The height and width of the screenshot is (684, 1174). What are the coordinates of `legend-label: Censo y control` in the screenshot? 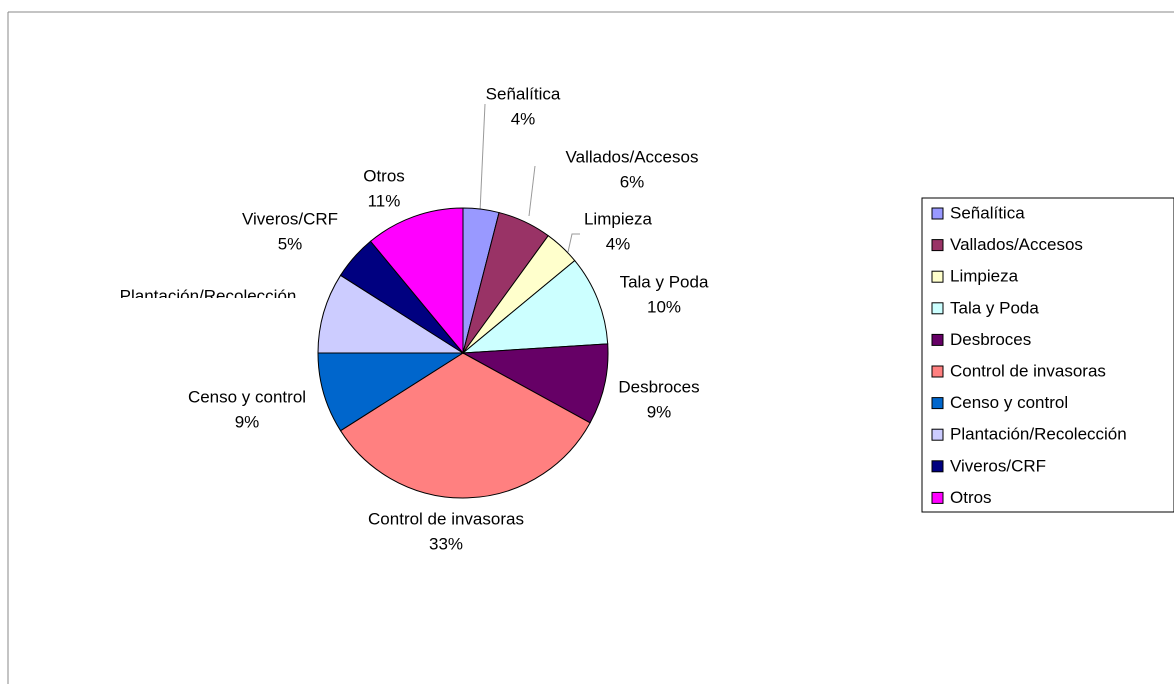 It's located at (1009, 402).